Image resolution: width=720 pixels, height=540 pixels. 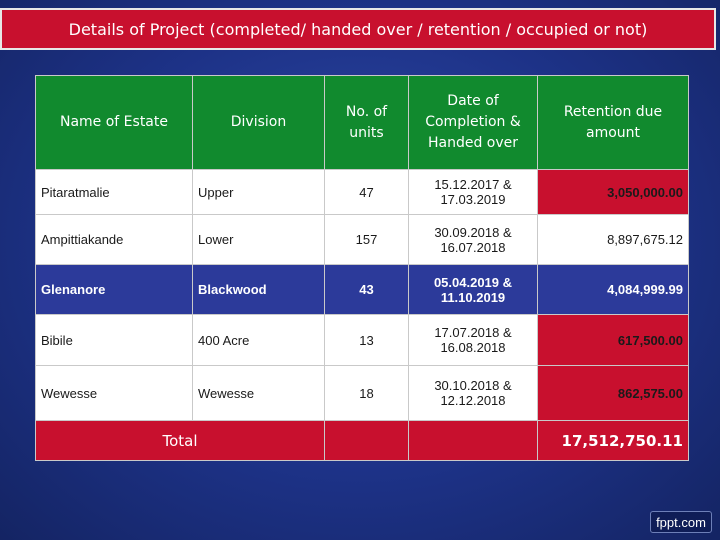 I want to click on completion-date: 30.09.2018 & 16.07.2018, so click(x=473, y=239).